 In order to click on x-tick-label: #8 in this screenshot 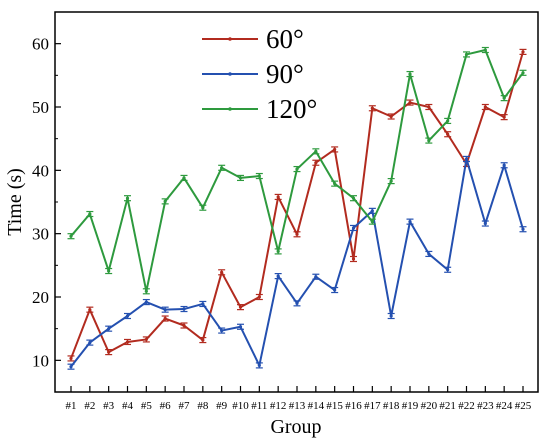, I will do `click(203, 406)`.